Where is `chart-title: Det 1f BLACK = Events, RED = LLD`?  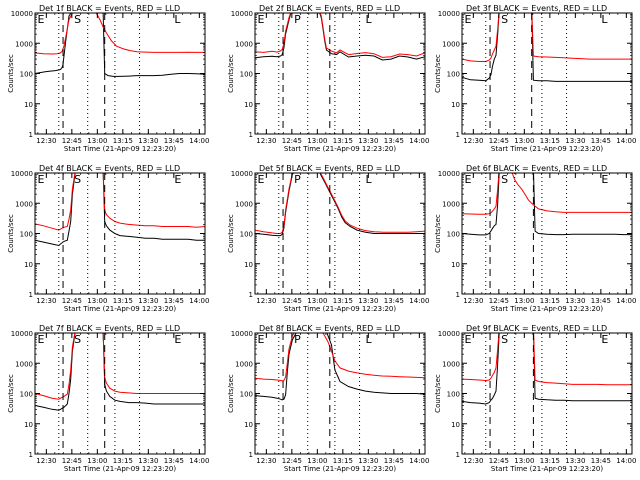 chart-title: Det 1f BLACK = Events, RED = LLD is located at coordinates (109, 8).